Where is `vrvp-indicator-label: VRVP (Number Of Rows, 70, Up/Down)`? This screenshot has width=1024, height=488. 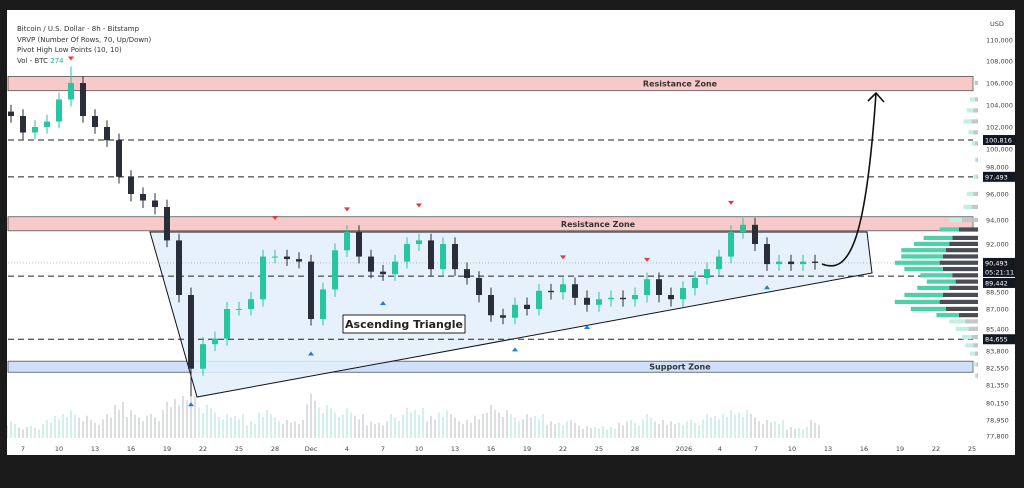
vrvp-indicator-label: VRVP (Number Of Rows, 70, Up/Down) is located at coordinates (84, 39).